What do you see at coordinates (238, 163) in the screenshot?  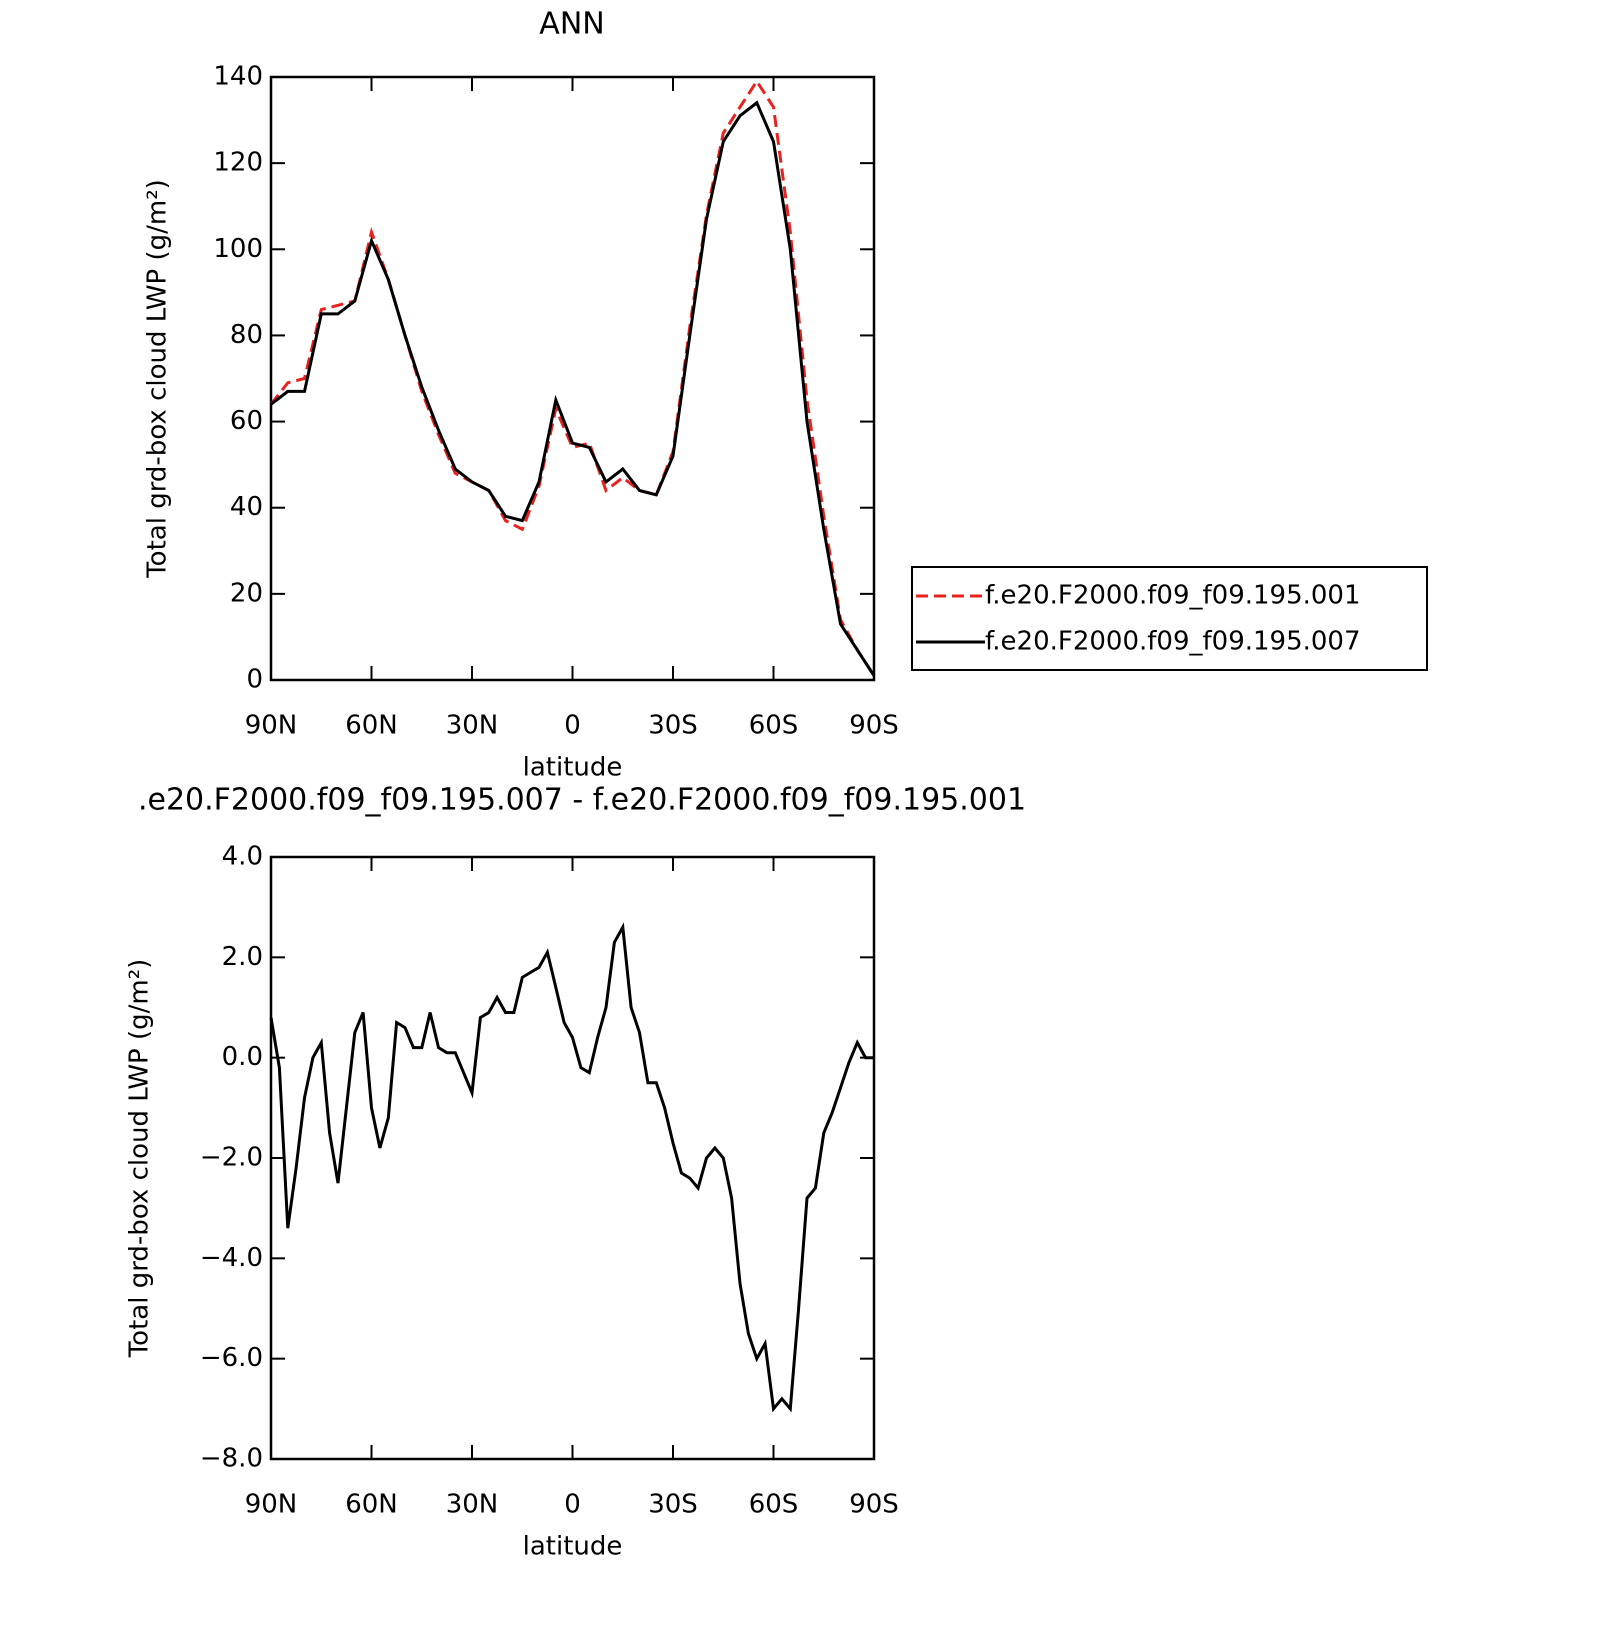 I see `y-tick-label: 120` at bounding box center [238, 163].